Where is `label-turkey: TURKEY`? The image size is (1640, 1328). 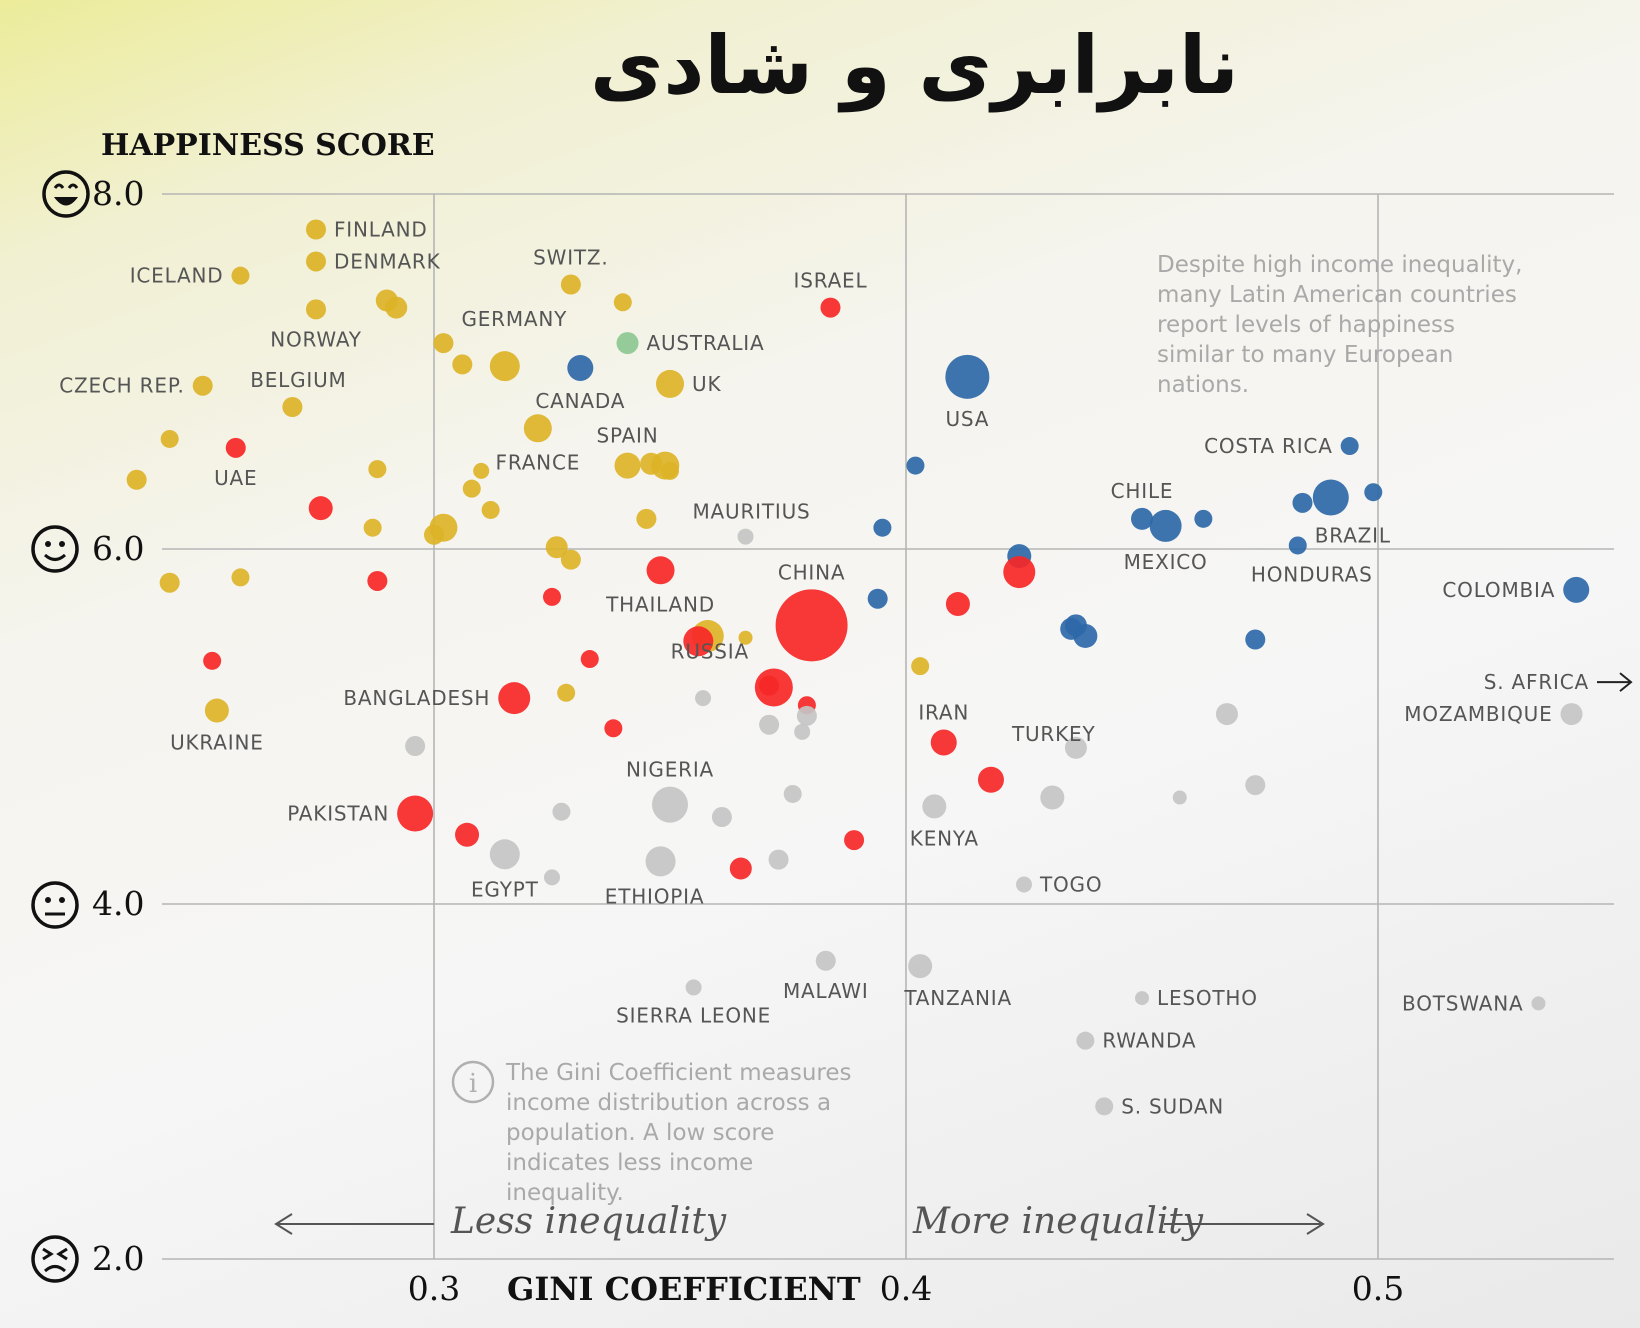 label-turkey: TURKEY is located at coordinates (1053, 734).